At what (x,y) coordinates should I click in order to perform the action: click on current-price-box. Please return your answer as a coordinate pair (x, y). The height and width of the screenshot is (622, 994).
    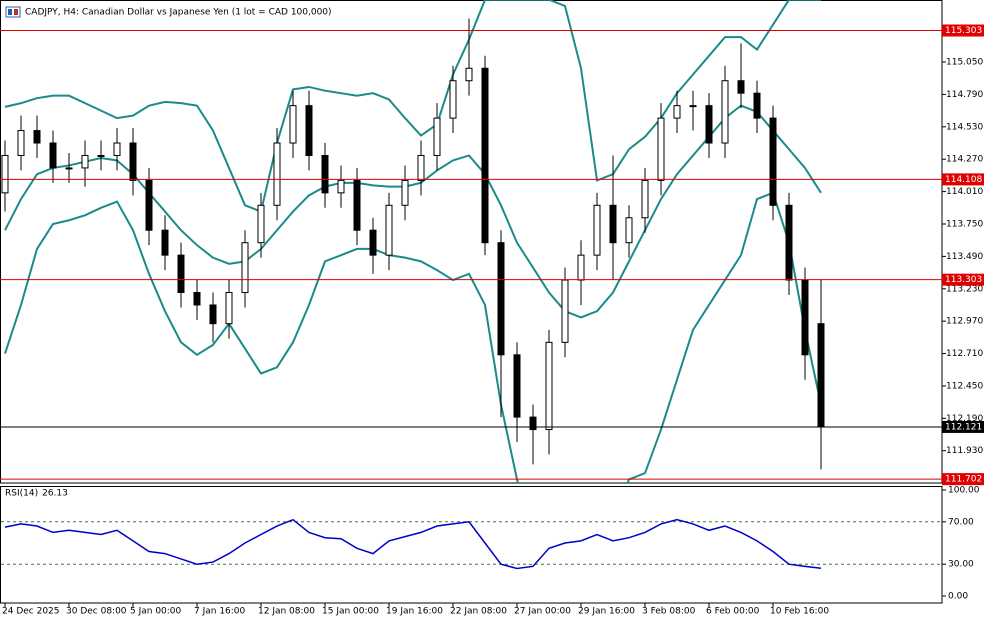
    Looking at the image, I should click on (963, 426).